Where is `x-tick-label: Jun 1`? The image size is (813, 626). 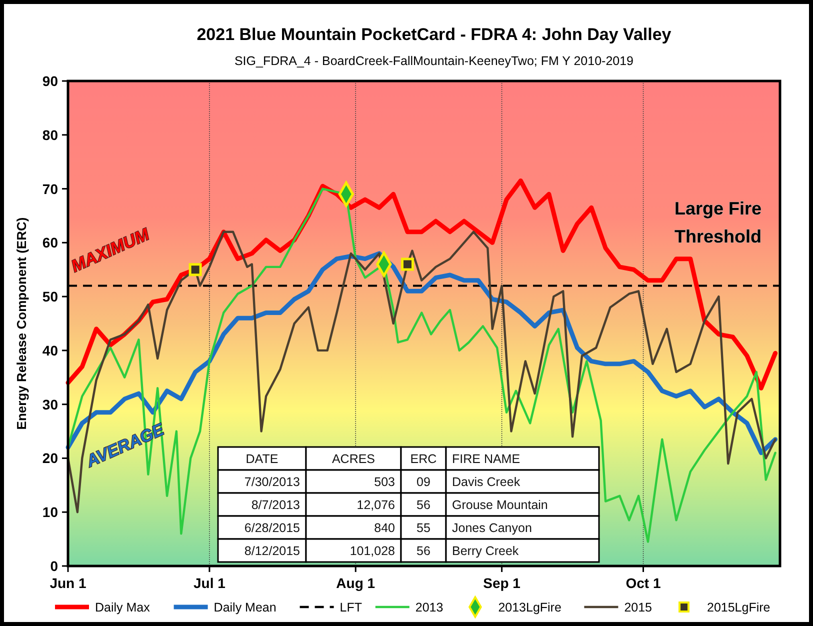 x-tick-label: Jun 1 is located at coordinates (68, 583).